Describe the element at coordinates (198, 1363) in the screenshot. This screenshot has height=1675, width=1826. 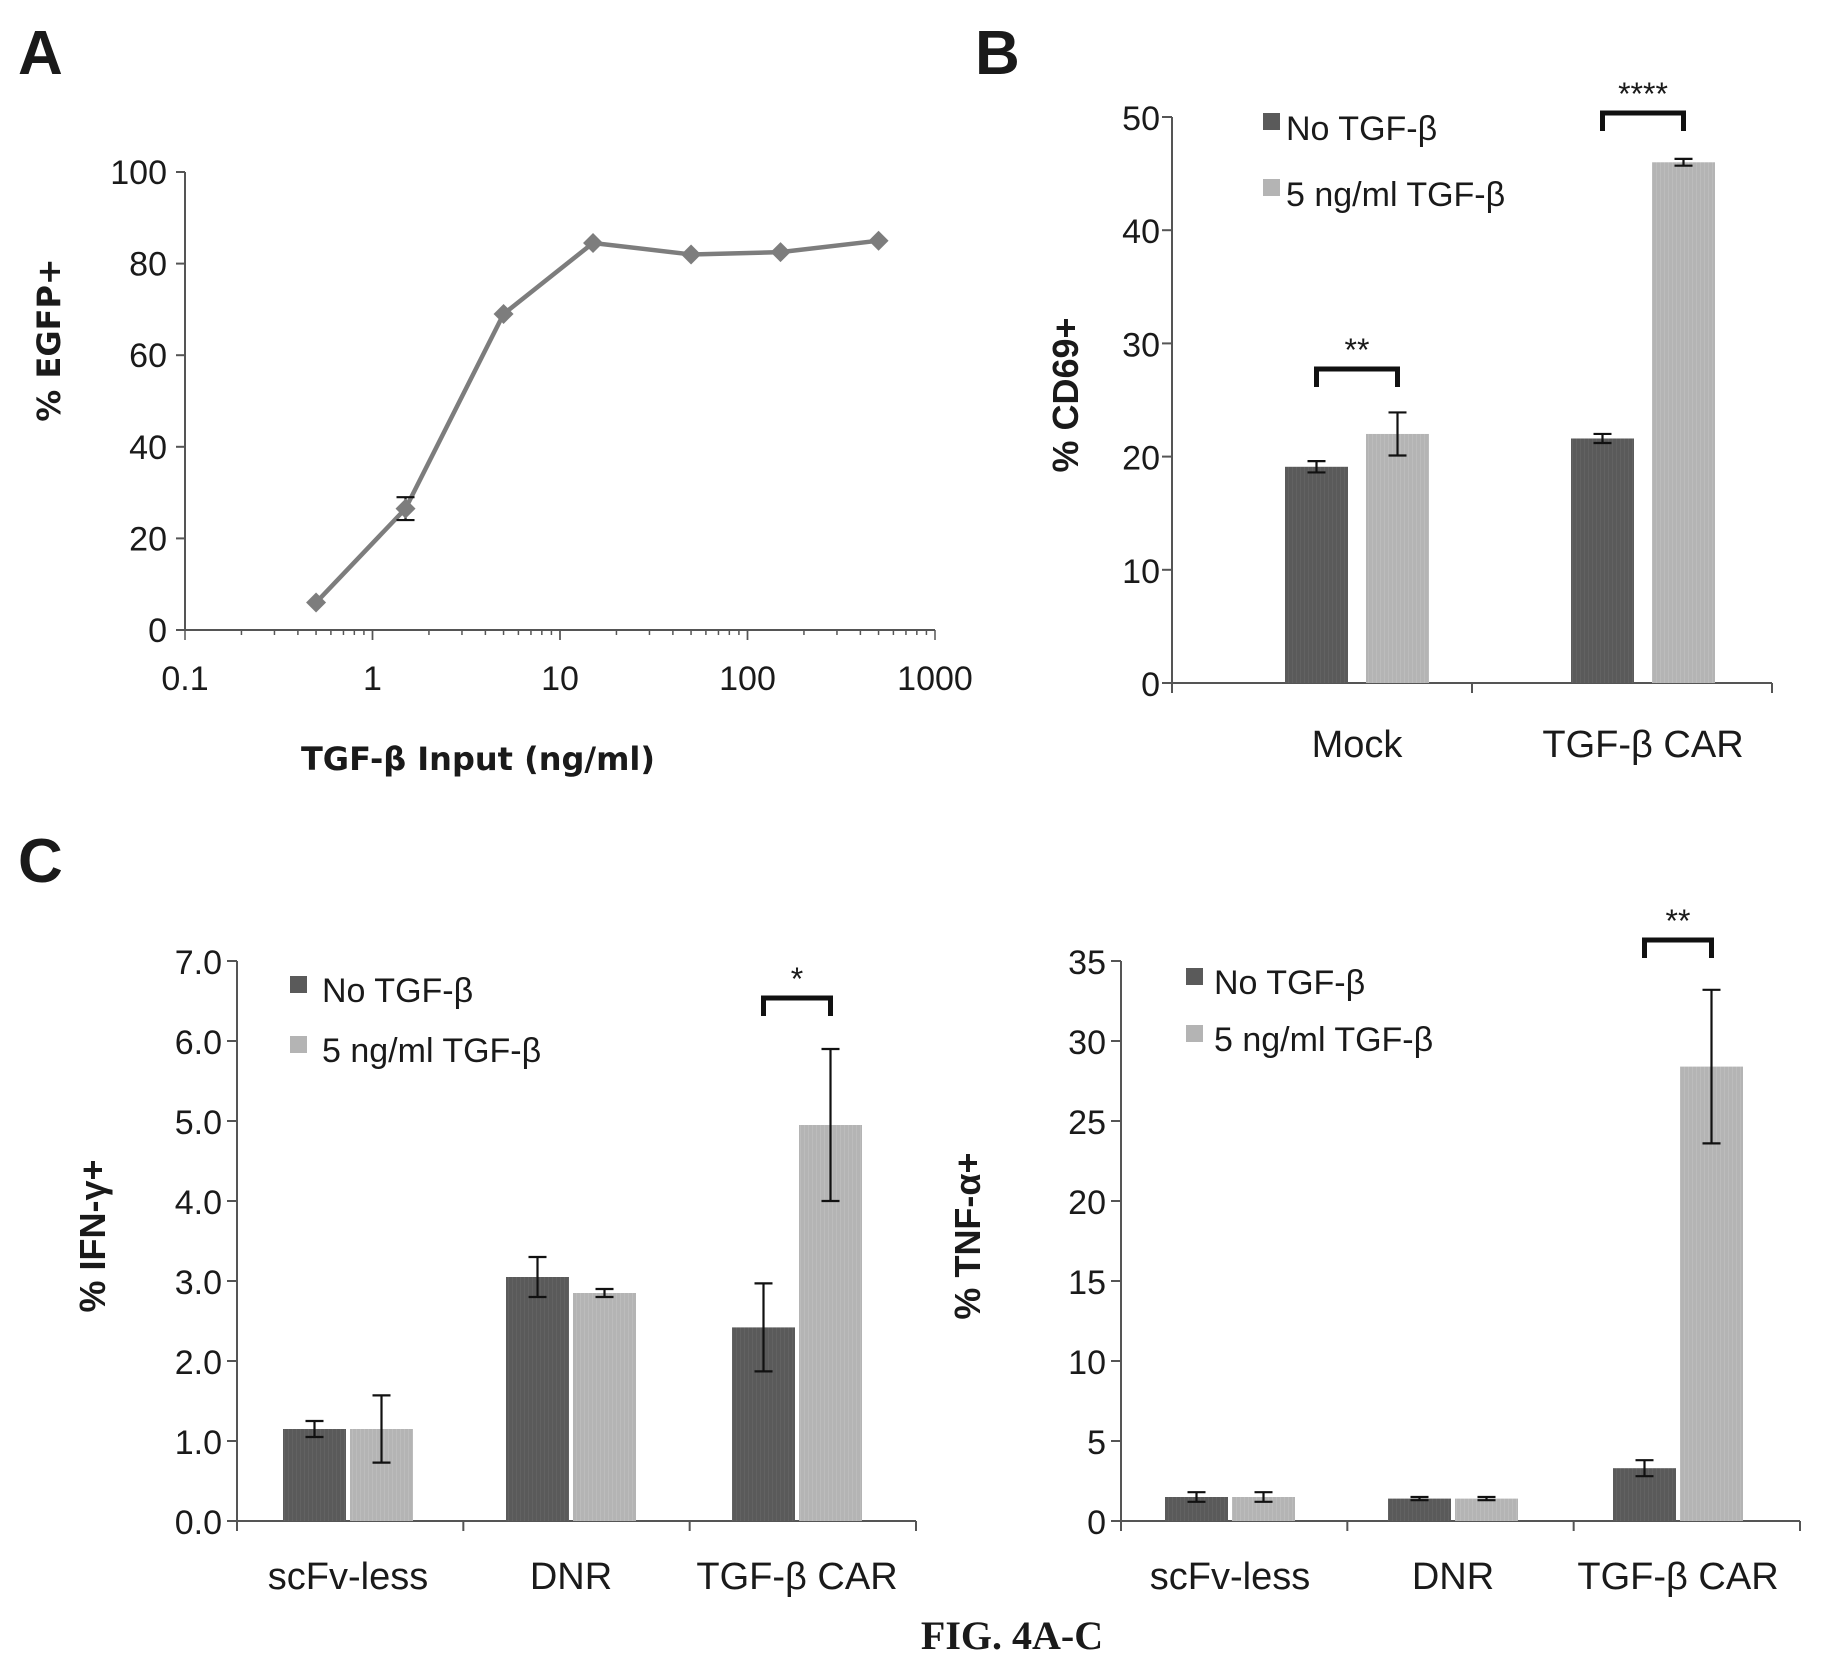
I see `panel-c-ifn-ytick-label: 2.0` at that location.